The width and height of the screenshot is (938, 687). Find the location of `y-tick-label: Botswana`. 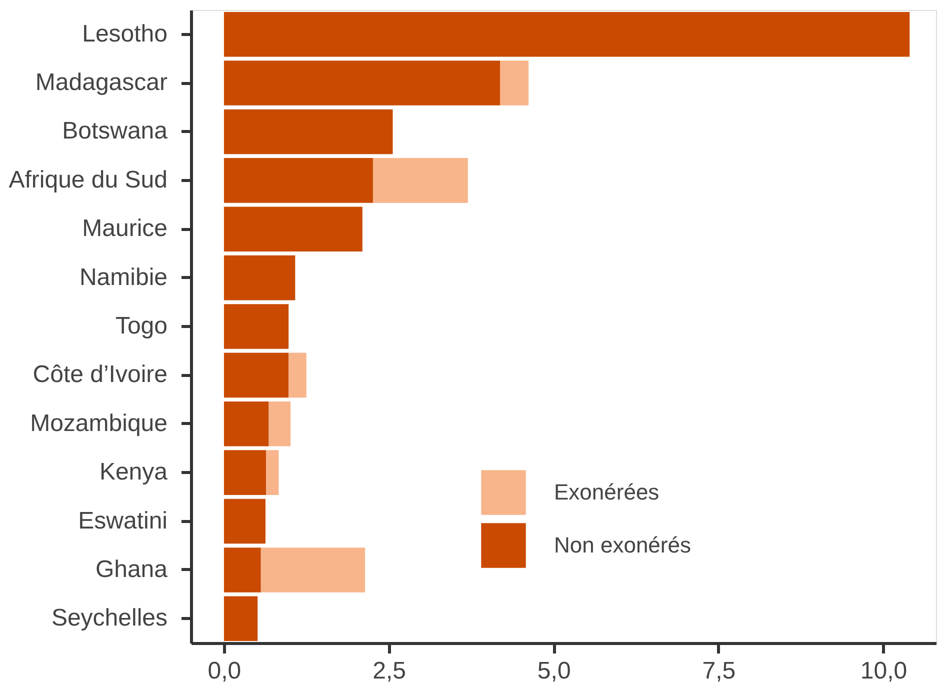

y-tick-label: Botswana is located at coordinates (115, 131).